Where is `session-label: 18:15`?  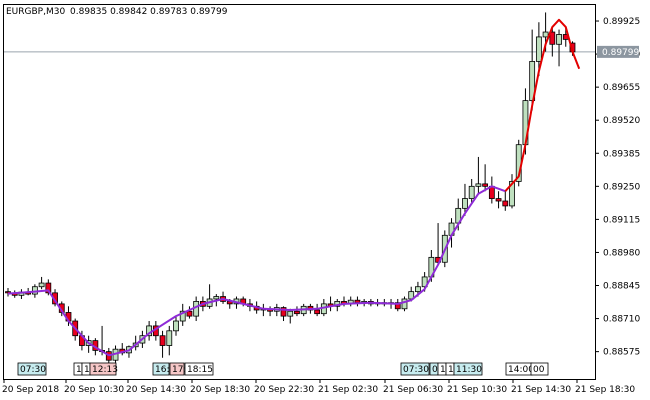
session-label: 18:15 is located at coordinates (199, 369).